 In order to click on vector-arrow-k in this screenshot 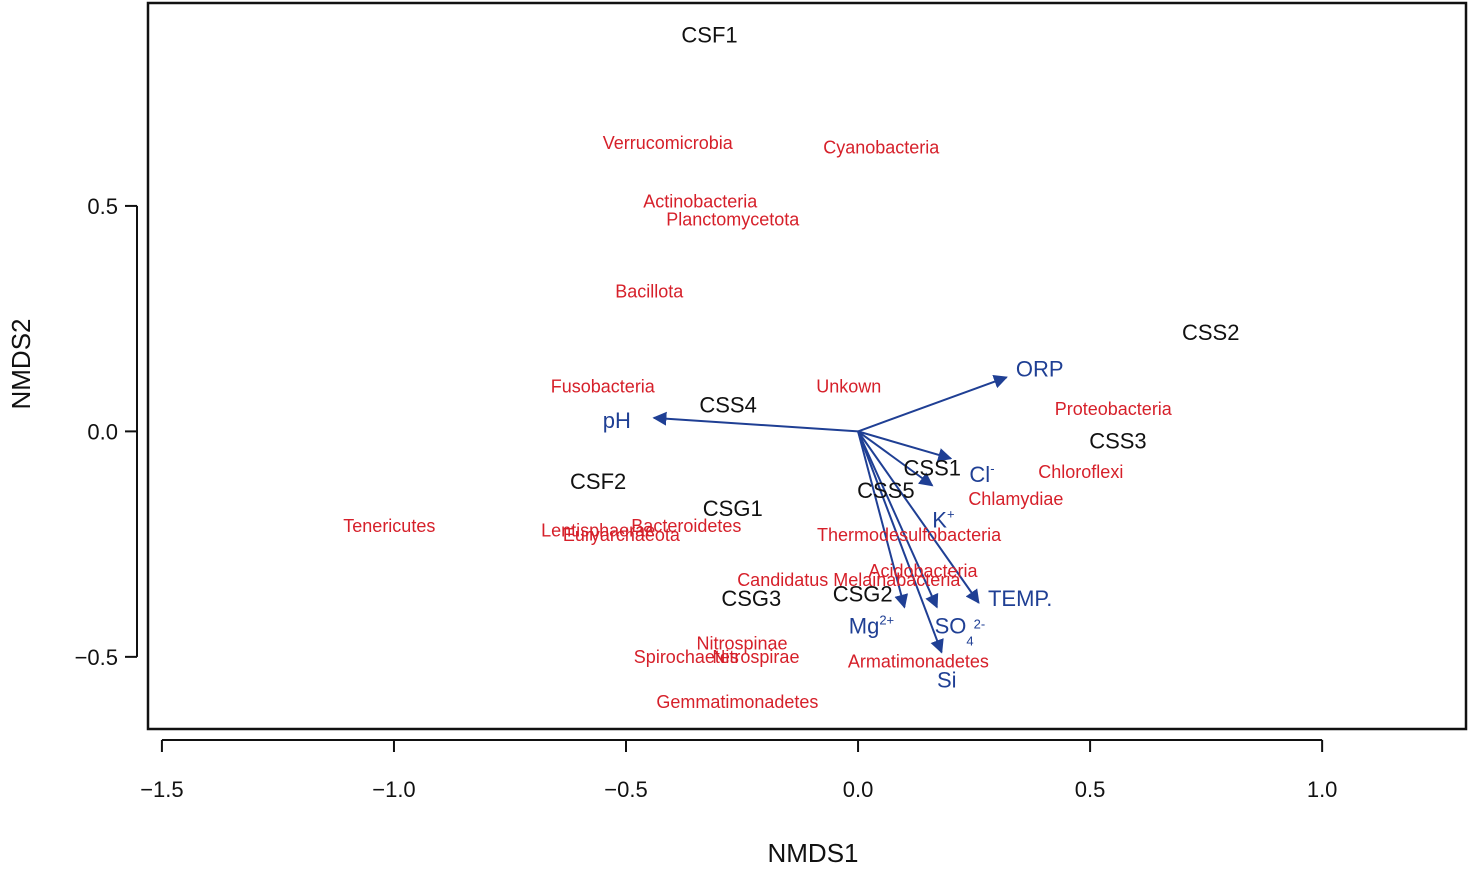, I will do `click(895, 458)`.